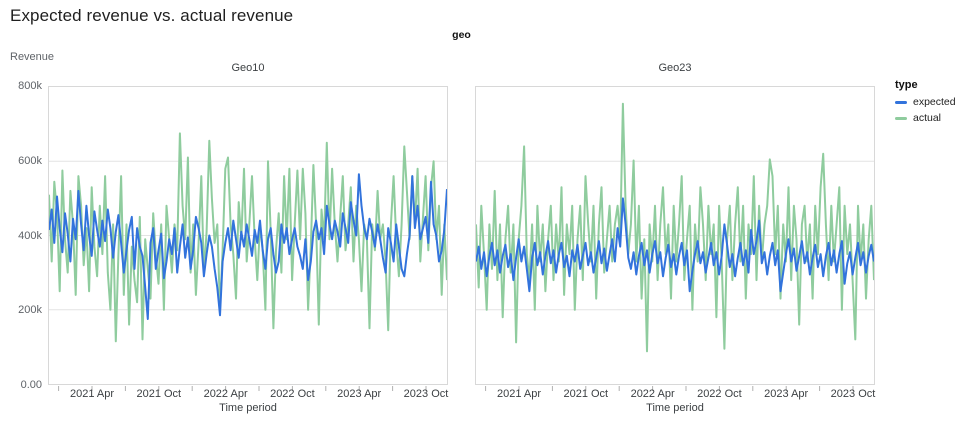  I want to click on expected-line-swatch-icon, so click(901, 102).